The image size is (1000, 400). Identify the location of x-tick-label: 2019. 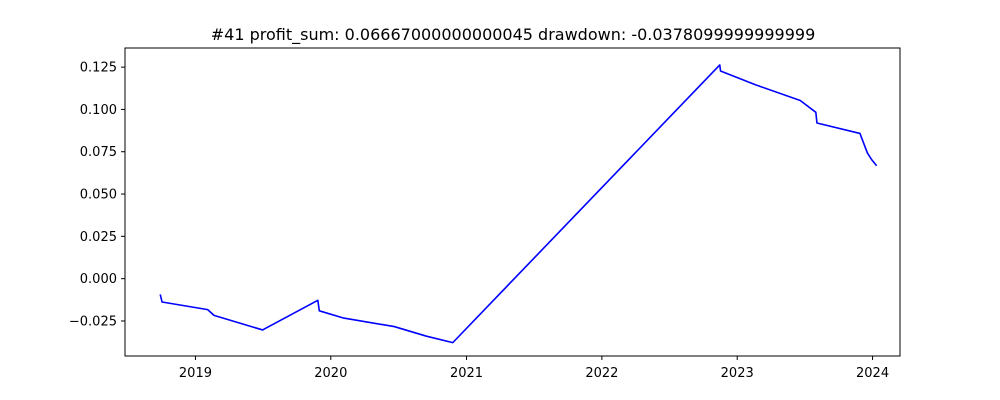
(195, 373).